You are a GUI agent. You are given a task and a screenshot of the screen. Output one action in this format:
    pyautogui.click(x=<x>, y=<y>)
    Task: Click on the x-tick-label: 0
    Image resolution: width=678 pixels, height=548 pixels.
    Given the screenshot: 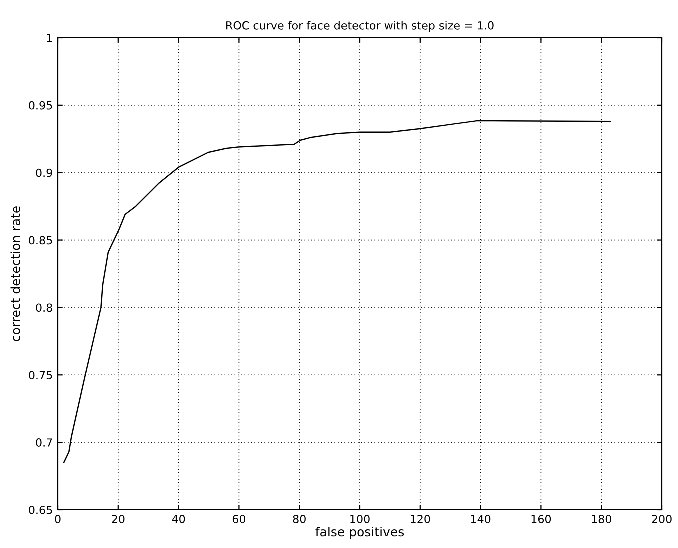 What is the action you would take?
    pyautogui.click(x=58, y=519)
    